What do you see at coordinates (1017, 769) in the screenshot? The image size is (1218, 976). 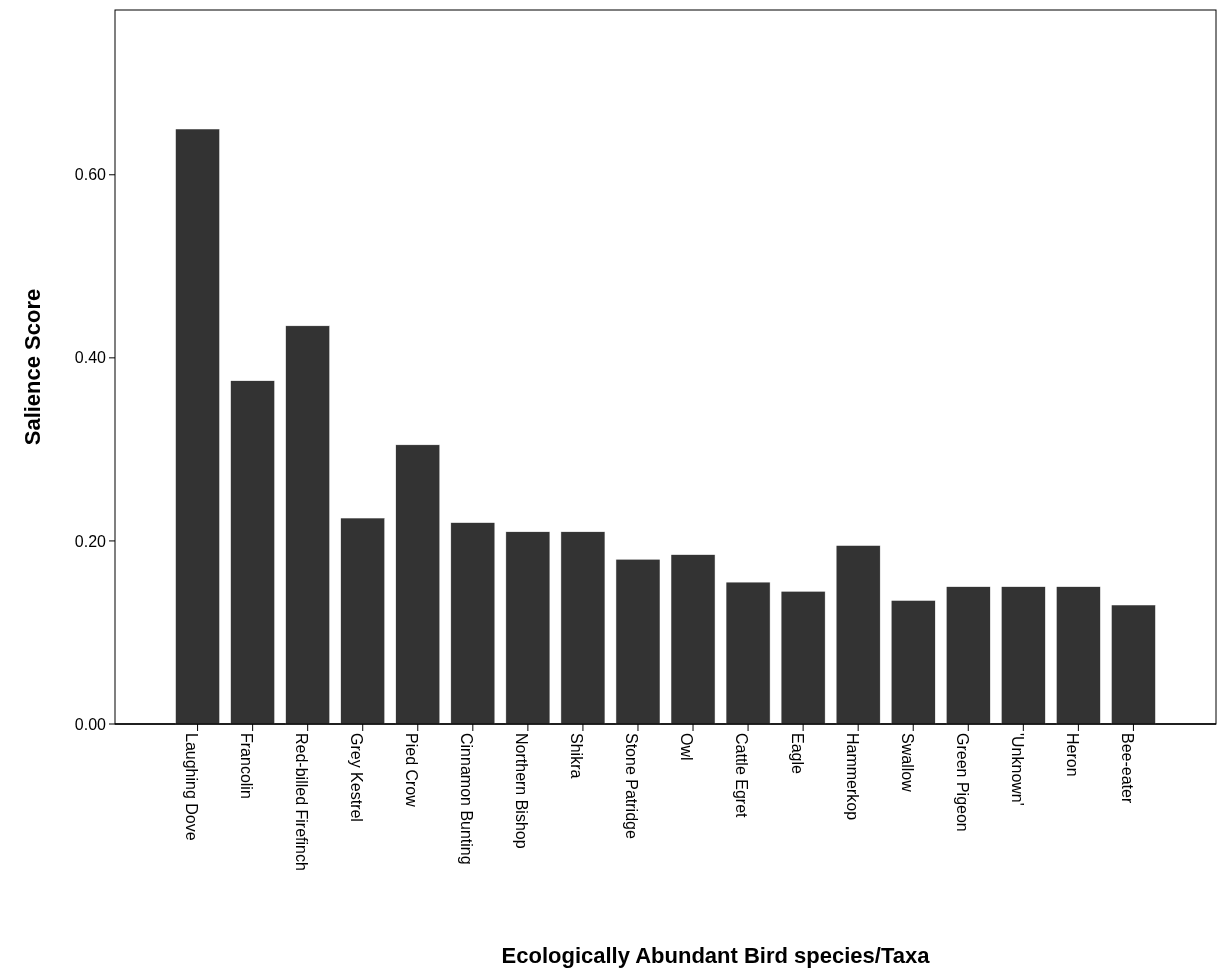 I see `x-tick-label: 'Unknown'` at bounding box center [1017, 769].